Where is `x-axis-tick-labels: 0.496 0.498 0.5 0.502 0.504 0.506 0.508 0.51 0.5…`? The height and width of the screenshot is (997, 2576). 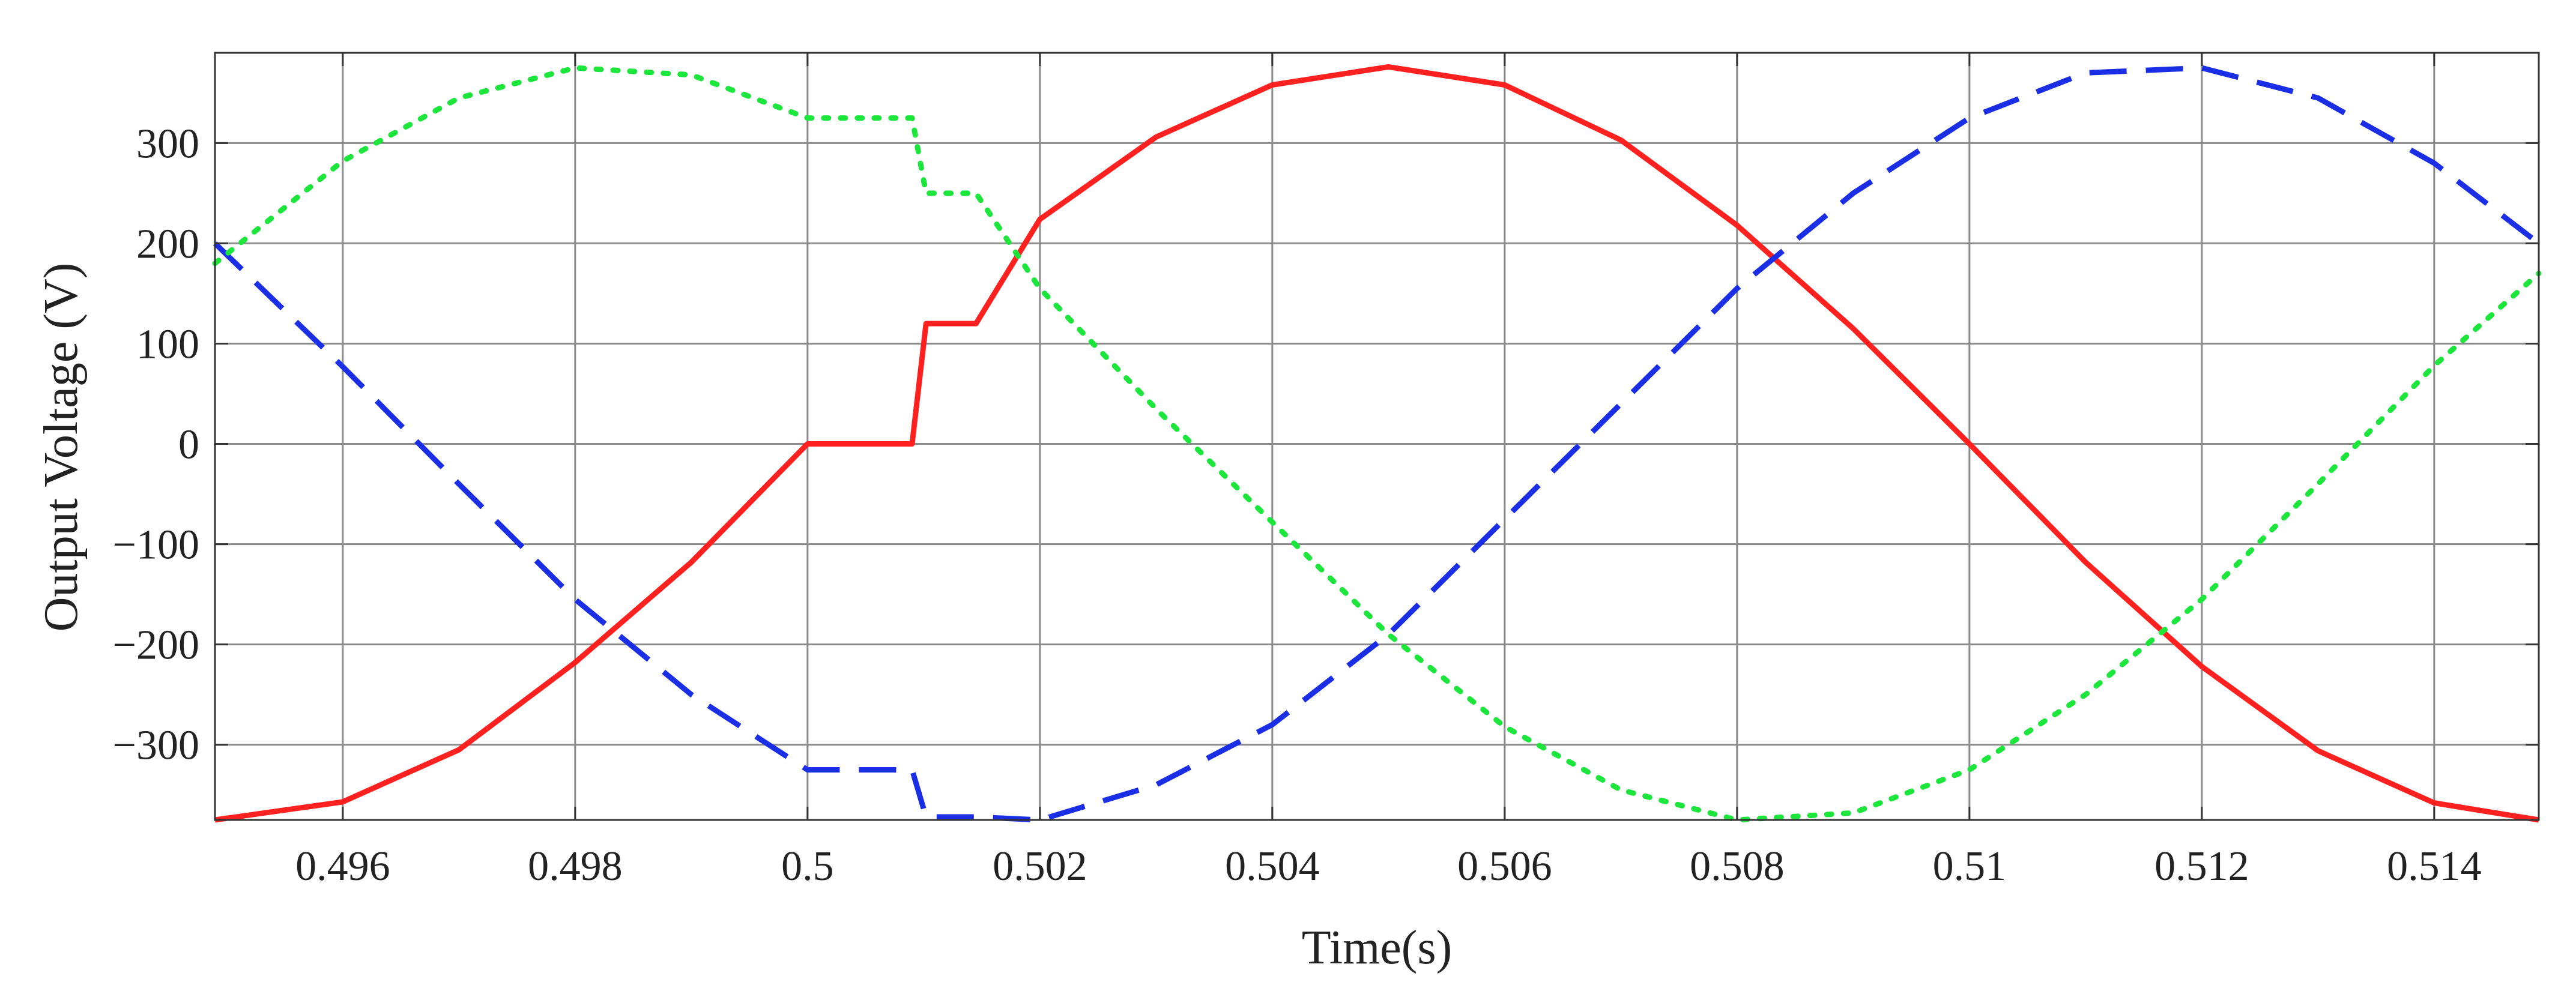
x-axis-tick-labels: 0.496 0.498 0.5 0.502 0.504 0.506 0.508 0.51 0.5… is located at coordinates (1388, 866).